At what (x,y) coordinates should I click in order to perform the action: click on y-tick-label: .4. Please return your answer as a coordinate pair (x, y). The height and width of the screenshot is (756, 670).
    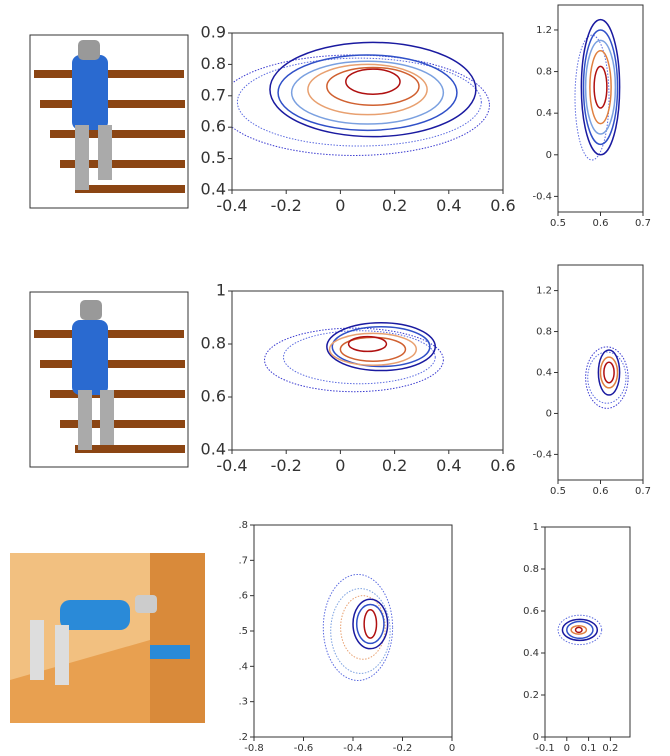
    Looking at the image, I should click on (243, 666).